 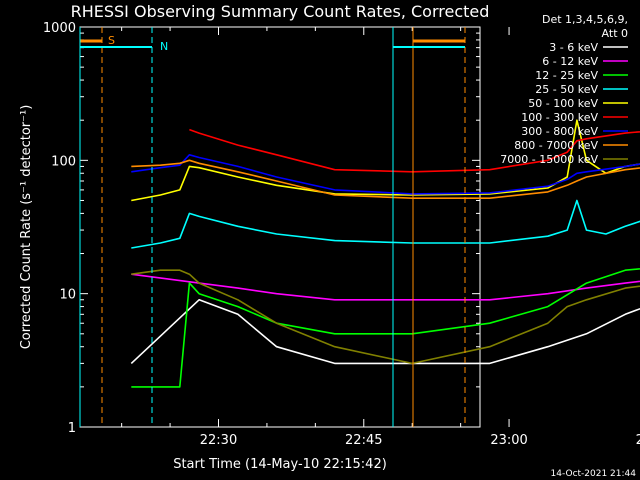 What do you see at coordinates (72, 428) in the screenshot?
I see `y-tick-label: 1` at bounding box center [72, 428].